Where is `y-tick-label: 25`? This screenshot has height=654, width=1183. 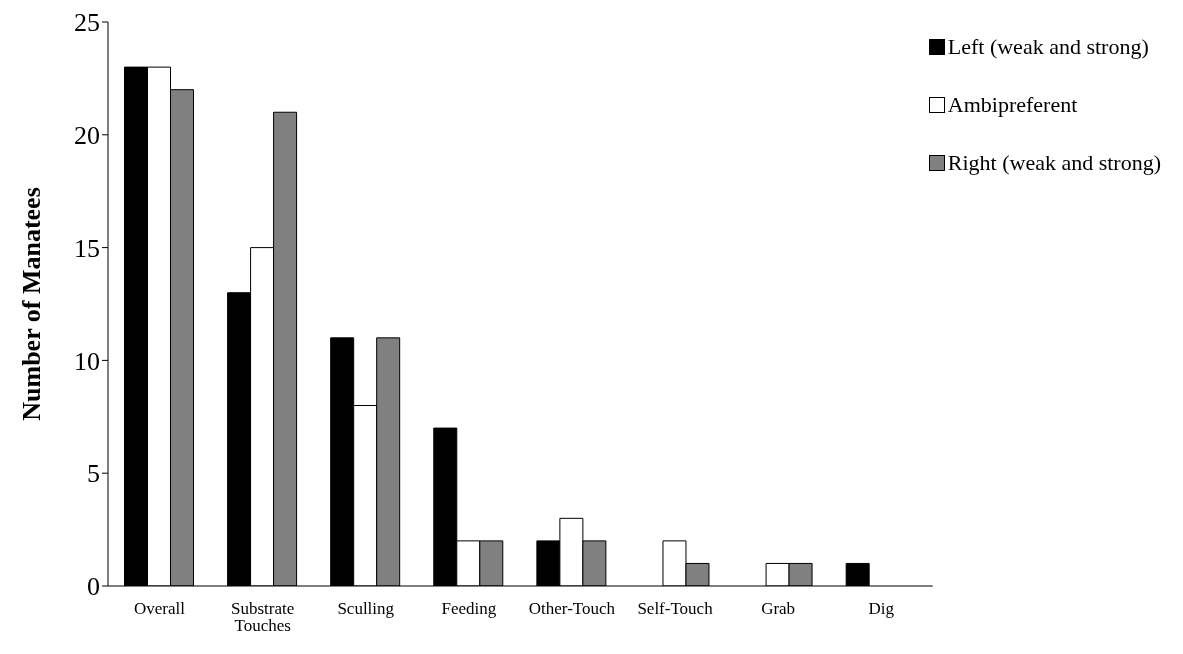 y-tick-label: 25 is located at coordinates (87, 23).